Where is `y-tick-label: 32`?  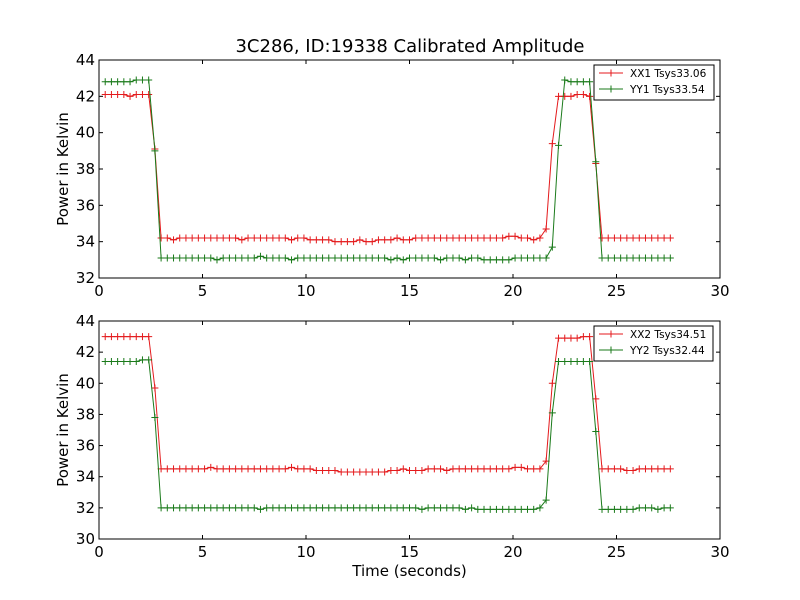 y-tick-label: 32 is located at coordinates (85, 508).